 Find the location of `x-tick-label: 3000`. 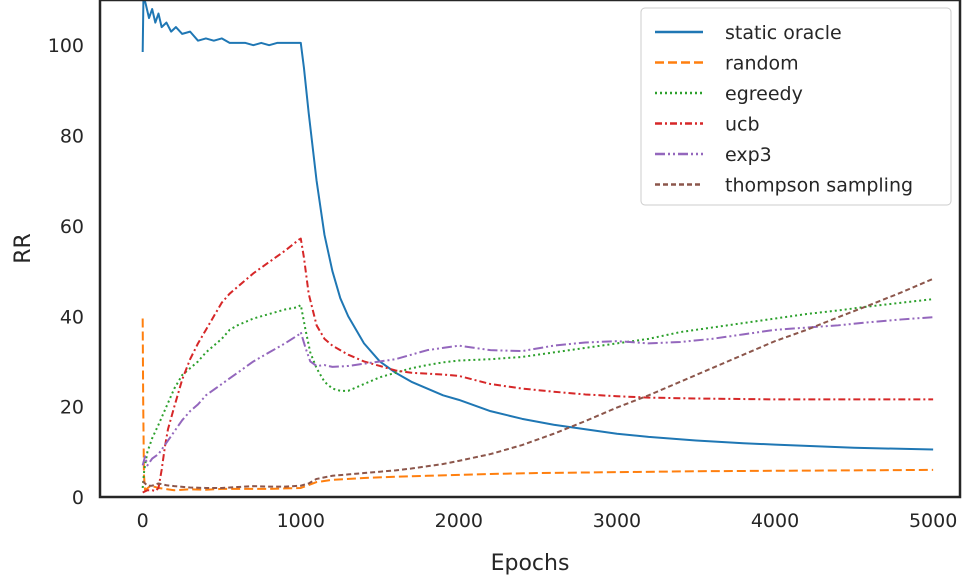

x-tick-label: 3000 is located at coordinates (617, 521).